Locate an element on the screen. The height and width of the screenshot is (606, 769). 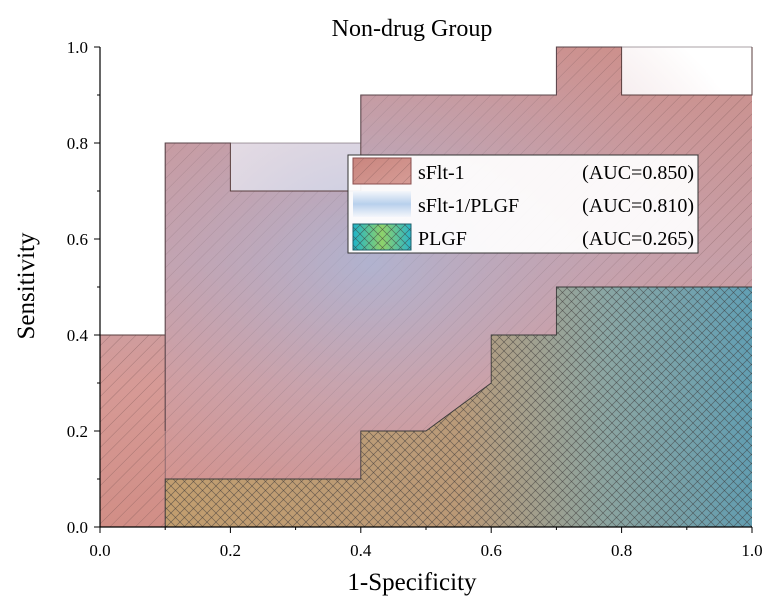
legend-auc-sflt1-plgf: (AUC=0.810) is located at coordinates (638, 206).